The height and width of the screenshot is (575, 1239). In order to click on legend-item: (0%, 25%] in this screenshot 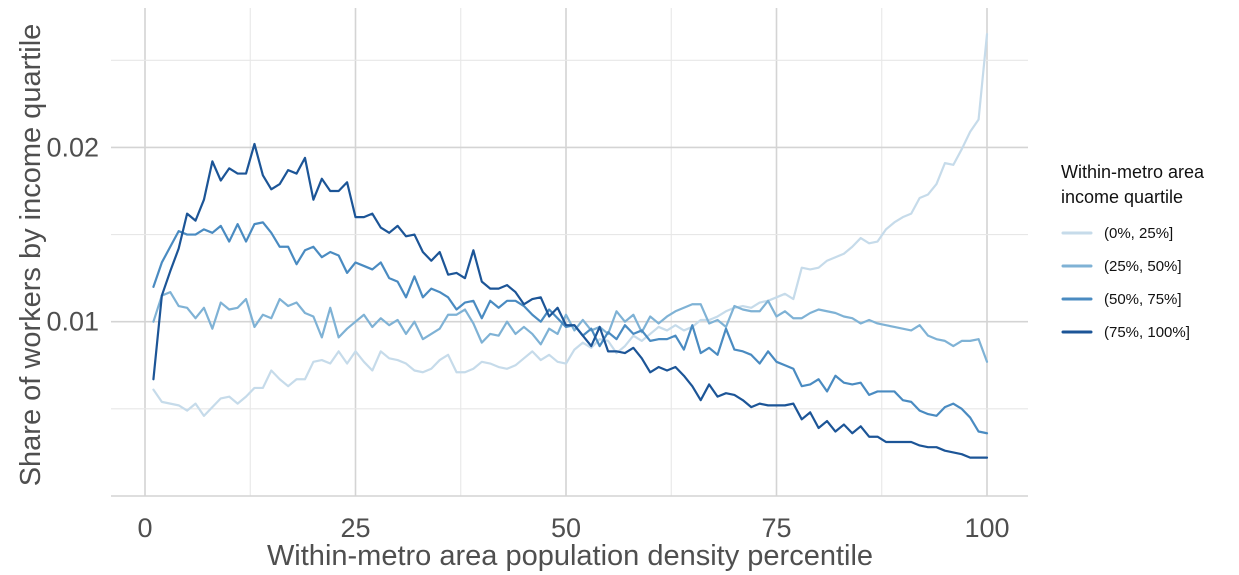, I will do `click(1117, 233)`.